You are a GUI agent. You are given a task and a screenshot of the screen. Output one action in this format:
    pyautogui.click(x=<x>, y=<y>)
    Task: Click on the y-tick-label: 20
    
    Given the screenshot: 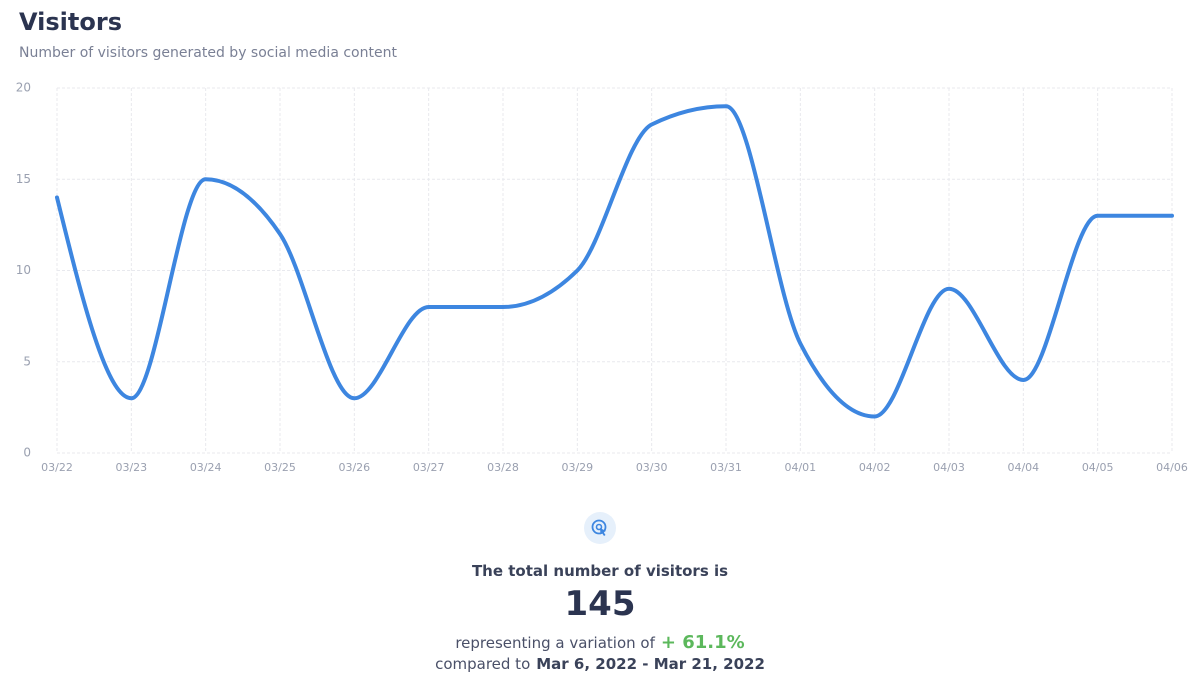 What is the action you would take?
    pyautogui.click(x=23, y=88)
    